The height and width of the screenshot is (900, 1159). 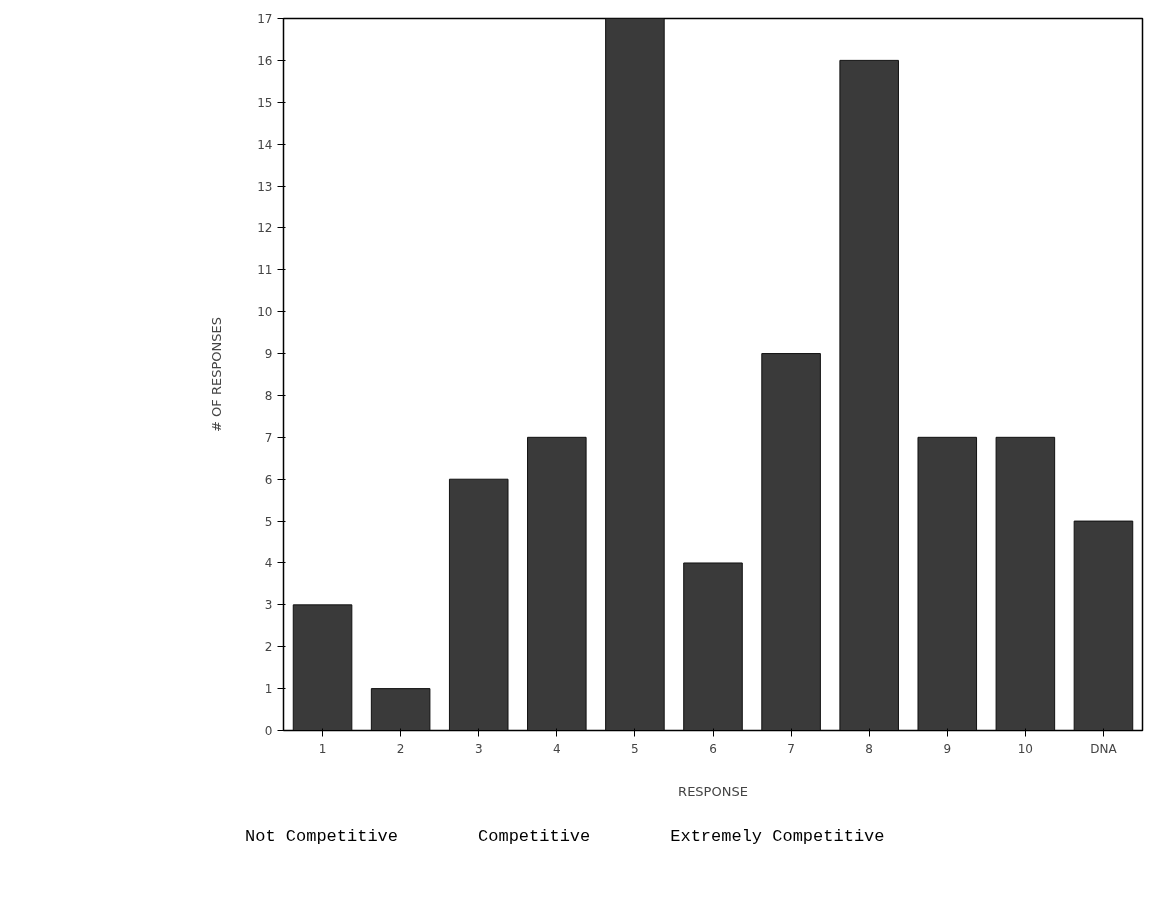 I want to click on y-tick-label: 9, so click(x=268, y=354).